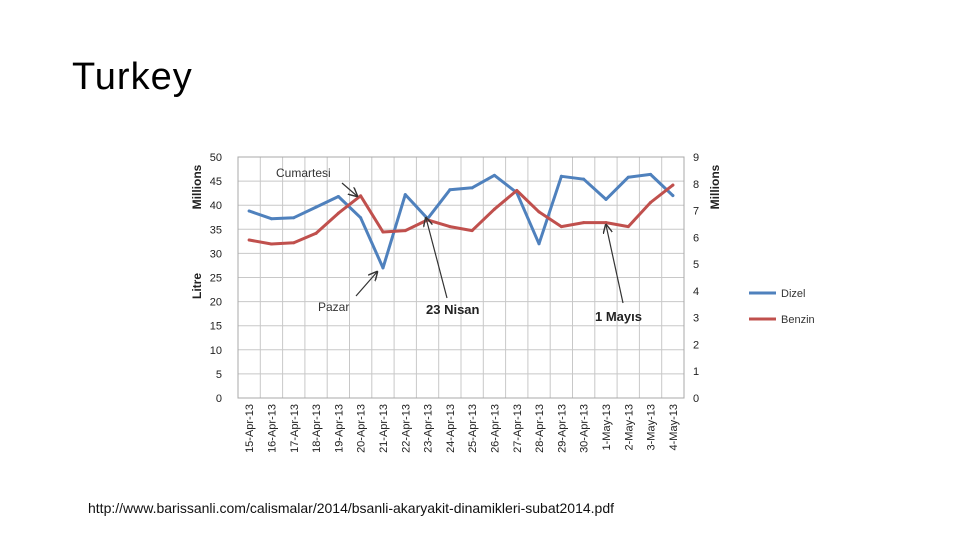  I want to click on annotation-cumartesi: Cumartesi, so click(303, 173).